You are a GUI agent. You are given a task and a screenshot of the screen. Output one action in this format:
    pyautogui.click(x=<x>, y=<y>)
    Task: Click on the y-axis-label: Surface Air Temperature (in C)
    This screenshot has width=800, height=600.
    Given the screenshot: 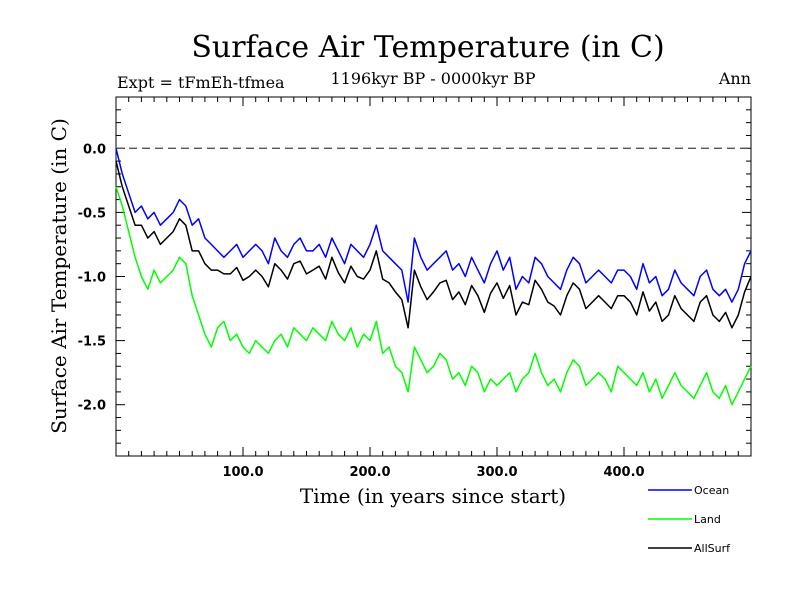 What is the action you would take?
    pyautogui.click(x=59, y=276)
    